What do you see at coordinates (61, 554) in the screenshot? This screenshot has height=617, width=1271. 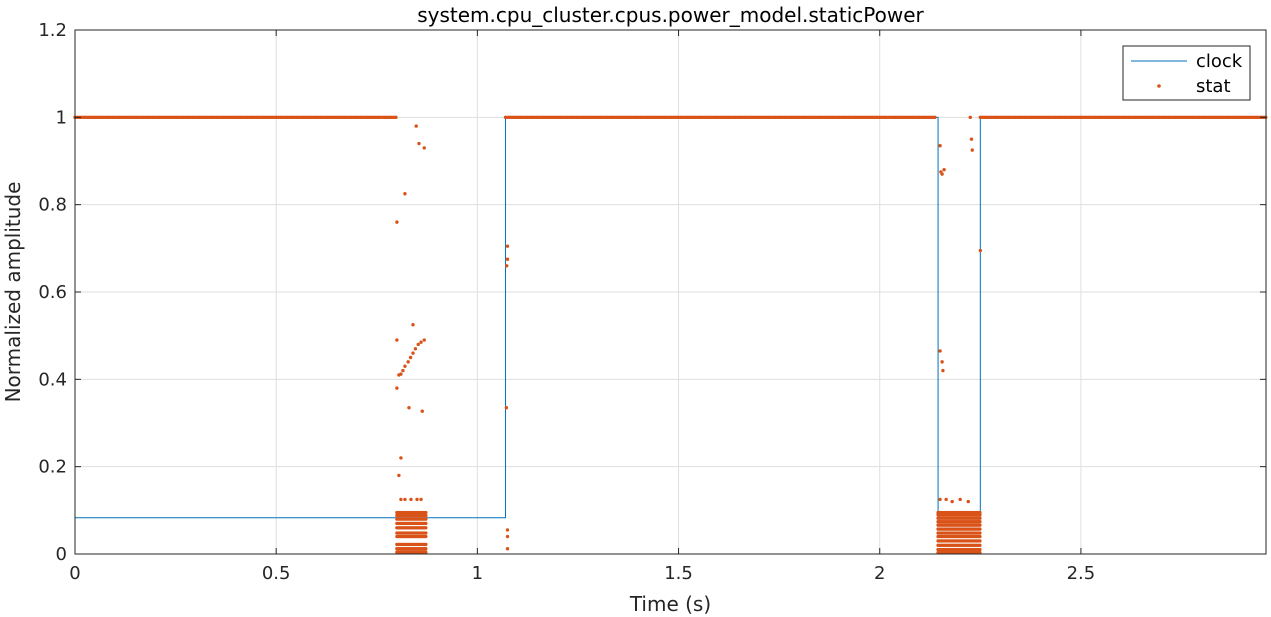 I see `y-tick-label-0: 0` at bounding box center [61, 554].